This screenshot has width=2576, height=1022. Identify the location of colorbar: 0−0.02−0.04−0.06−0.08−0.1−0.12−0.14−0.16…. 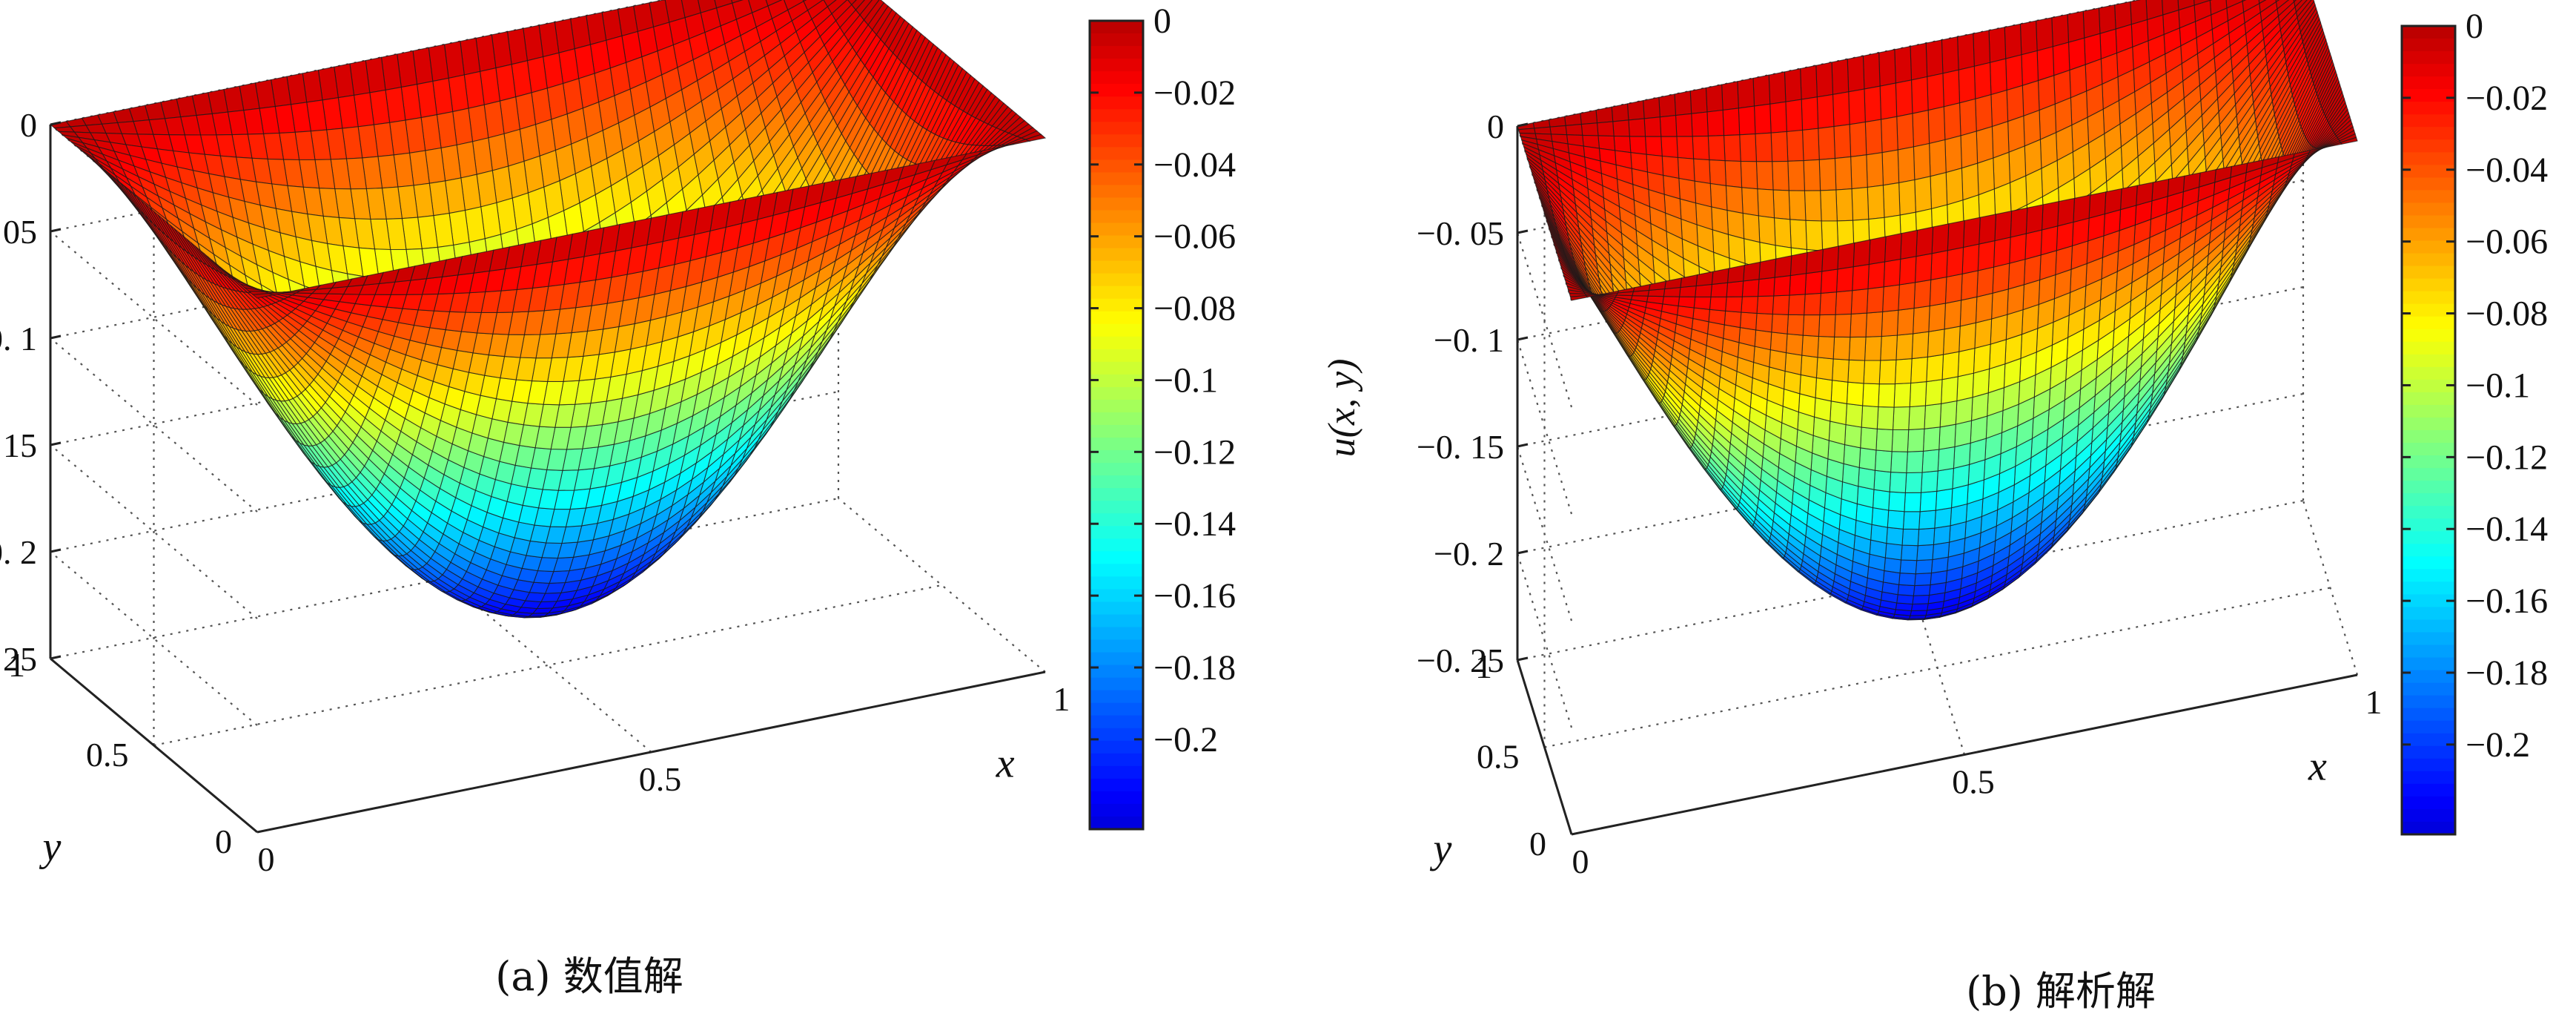
(1162, 416).